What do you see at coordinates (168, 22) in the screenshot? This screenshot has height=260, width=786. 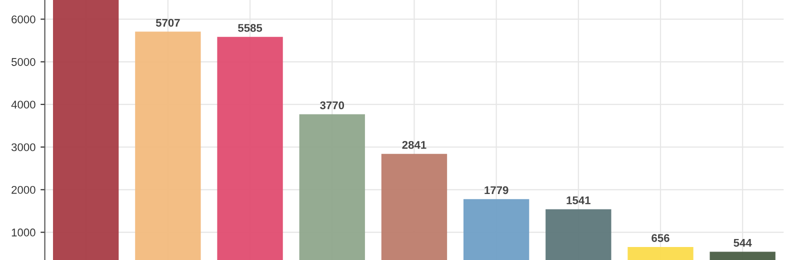 I see `data-label: 5707` at bounding box center [168, 22].